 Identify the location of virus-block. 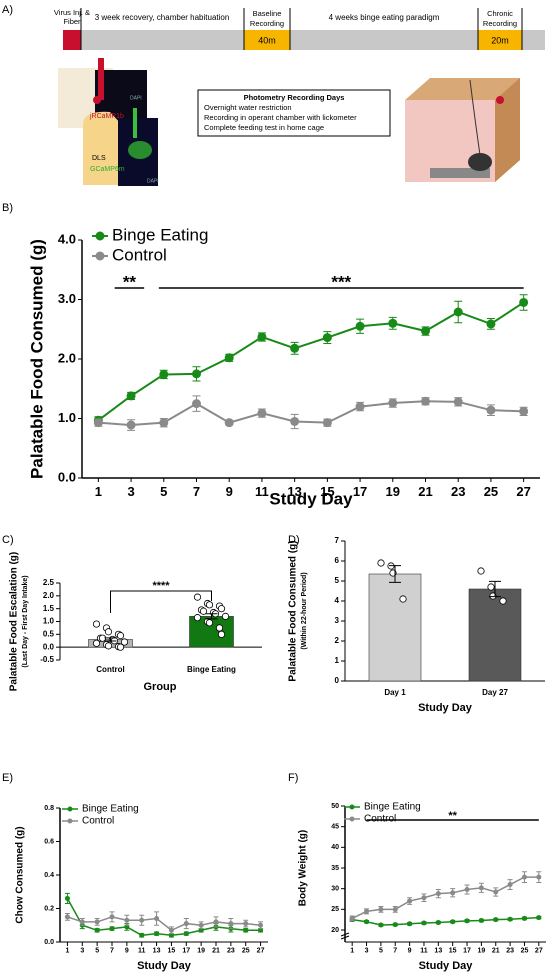
(72, 40).